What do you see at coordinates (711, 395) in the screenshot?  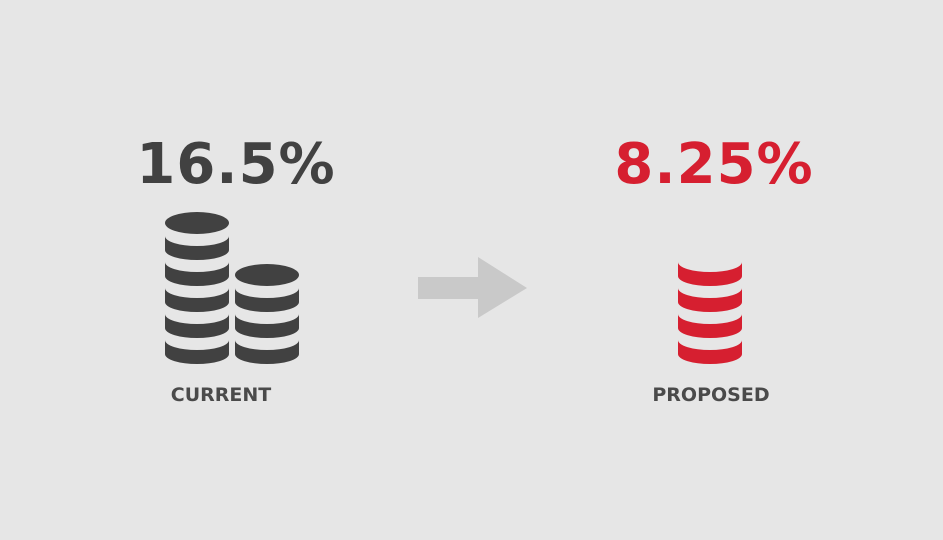 I see `proposed-label: PROPOSED` at bounding box center [711, 395].